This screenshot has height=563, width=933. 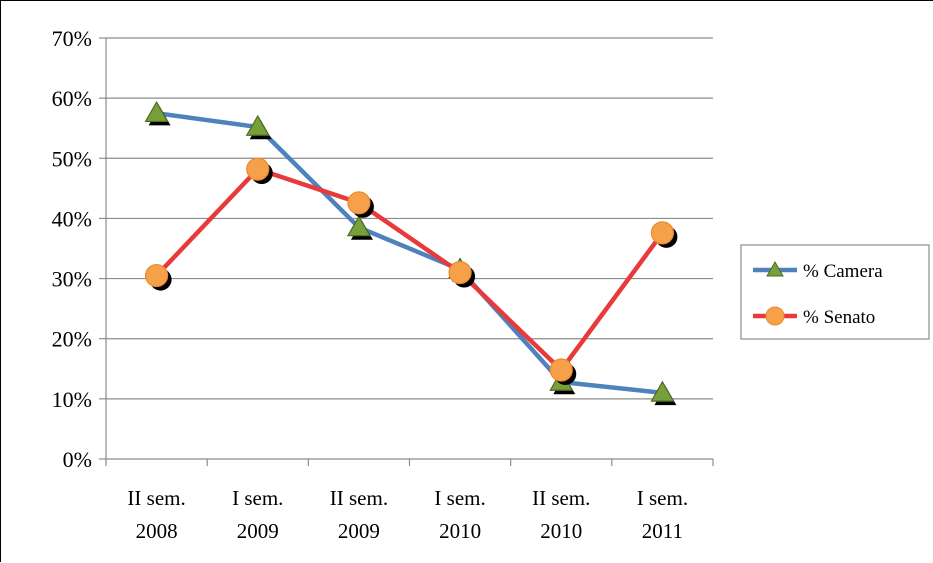 What do you see at coordinates (835, 292) in the screenshot?
I see `legend: % Camera % Senato` at bounding box center [835, 292].